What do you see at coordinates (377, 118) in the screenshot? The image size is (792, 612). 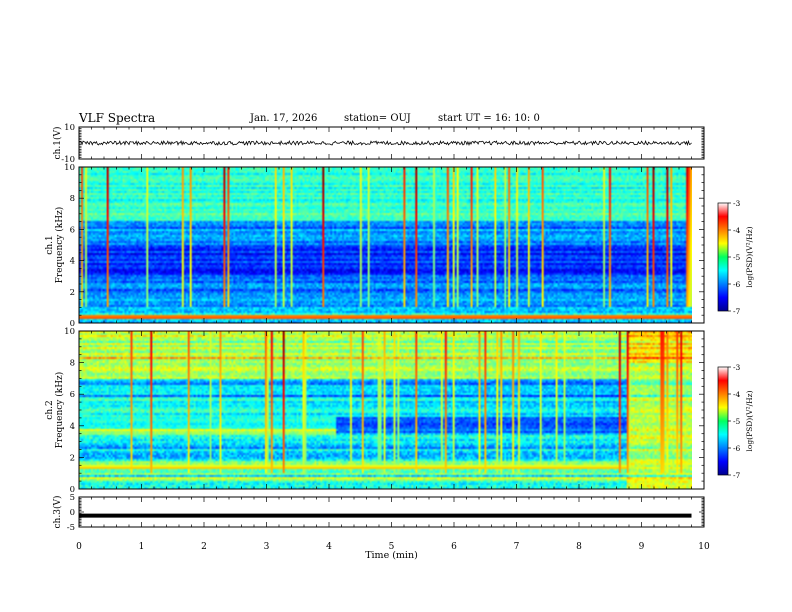 I see `station-label: station= OUJ` at bounding box center [377, 118].